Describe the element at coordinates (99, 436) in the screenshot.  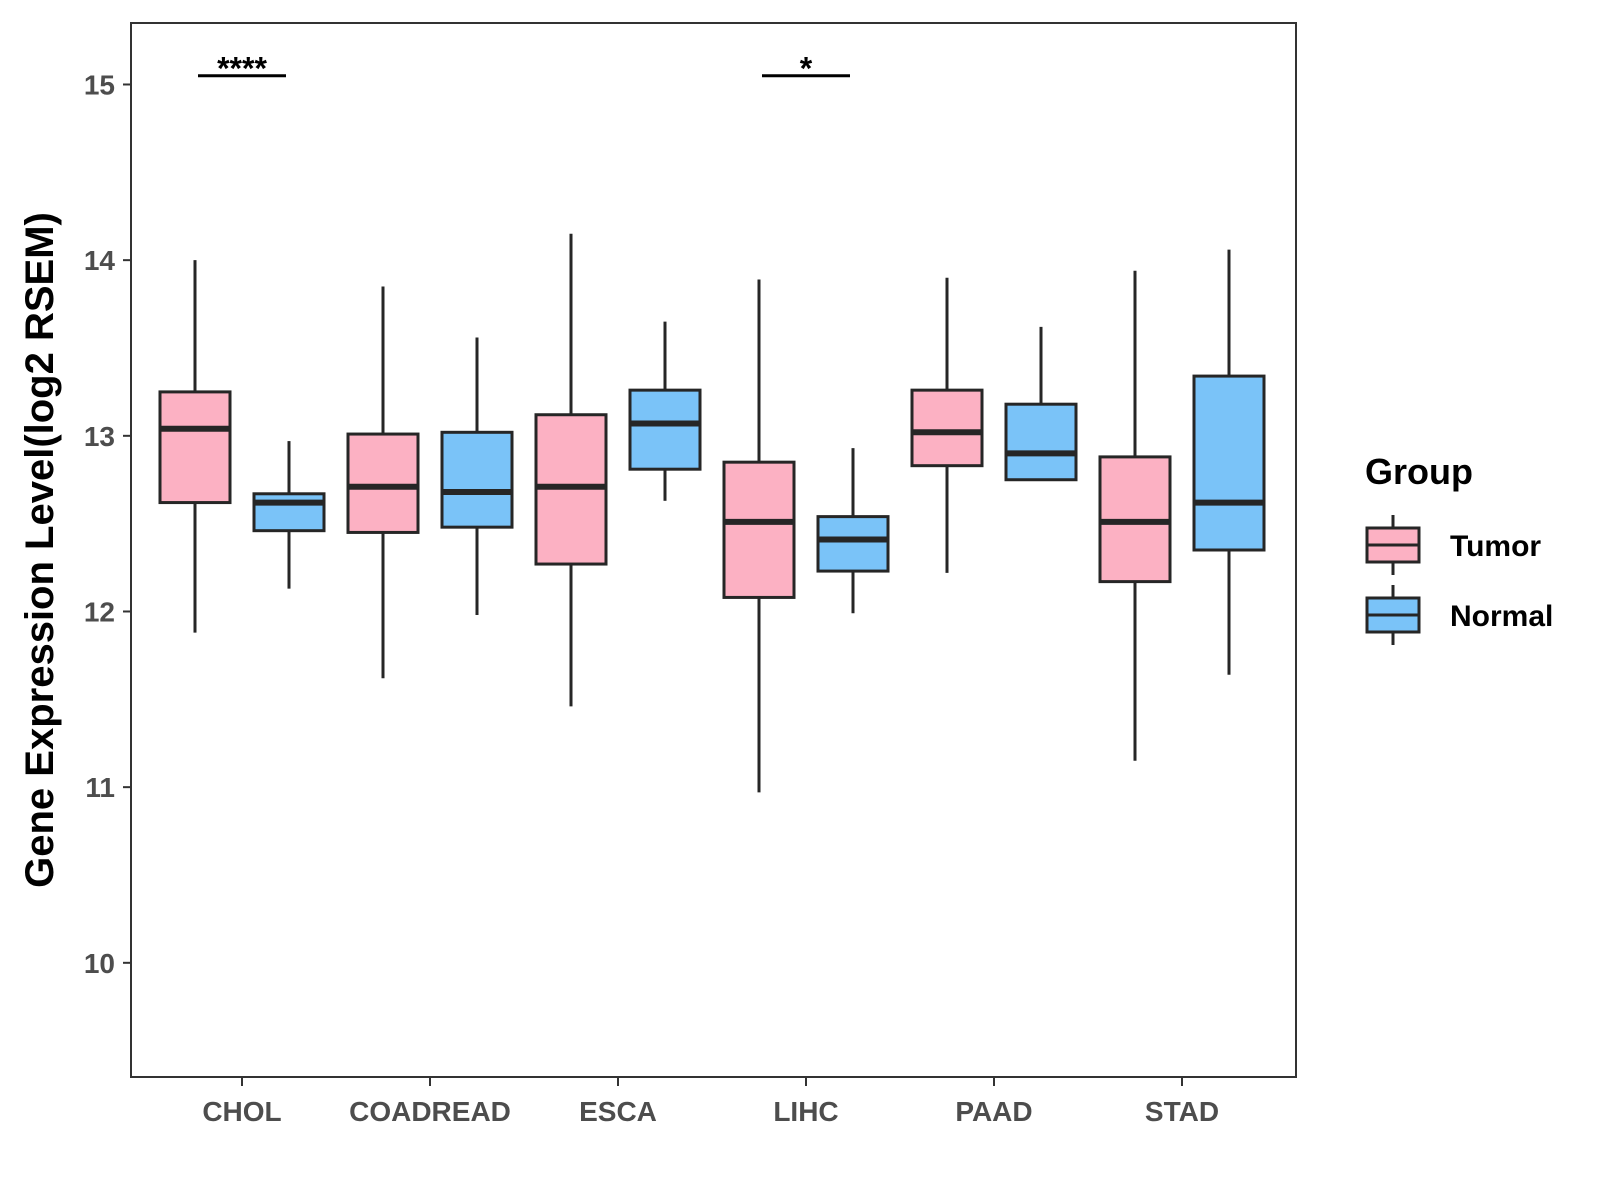
I see `y-tick-label: 13` at that location.